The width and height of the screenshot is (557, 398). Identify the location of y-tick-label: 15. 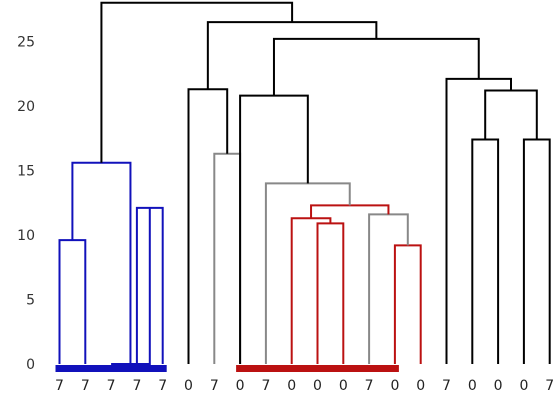
(26, 172).